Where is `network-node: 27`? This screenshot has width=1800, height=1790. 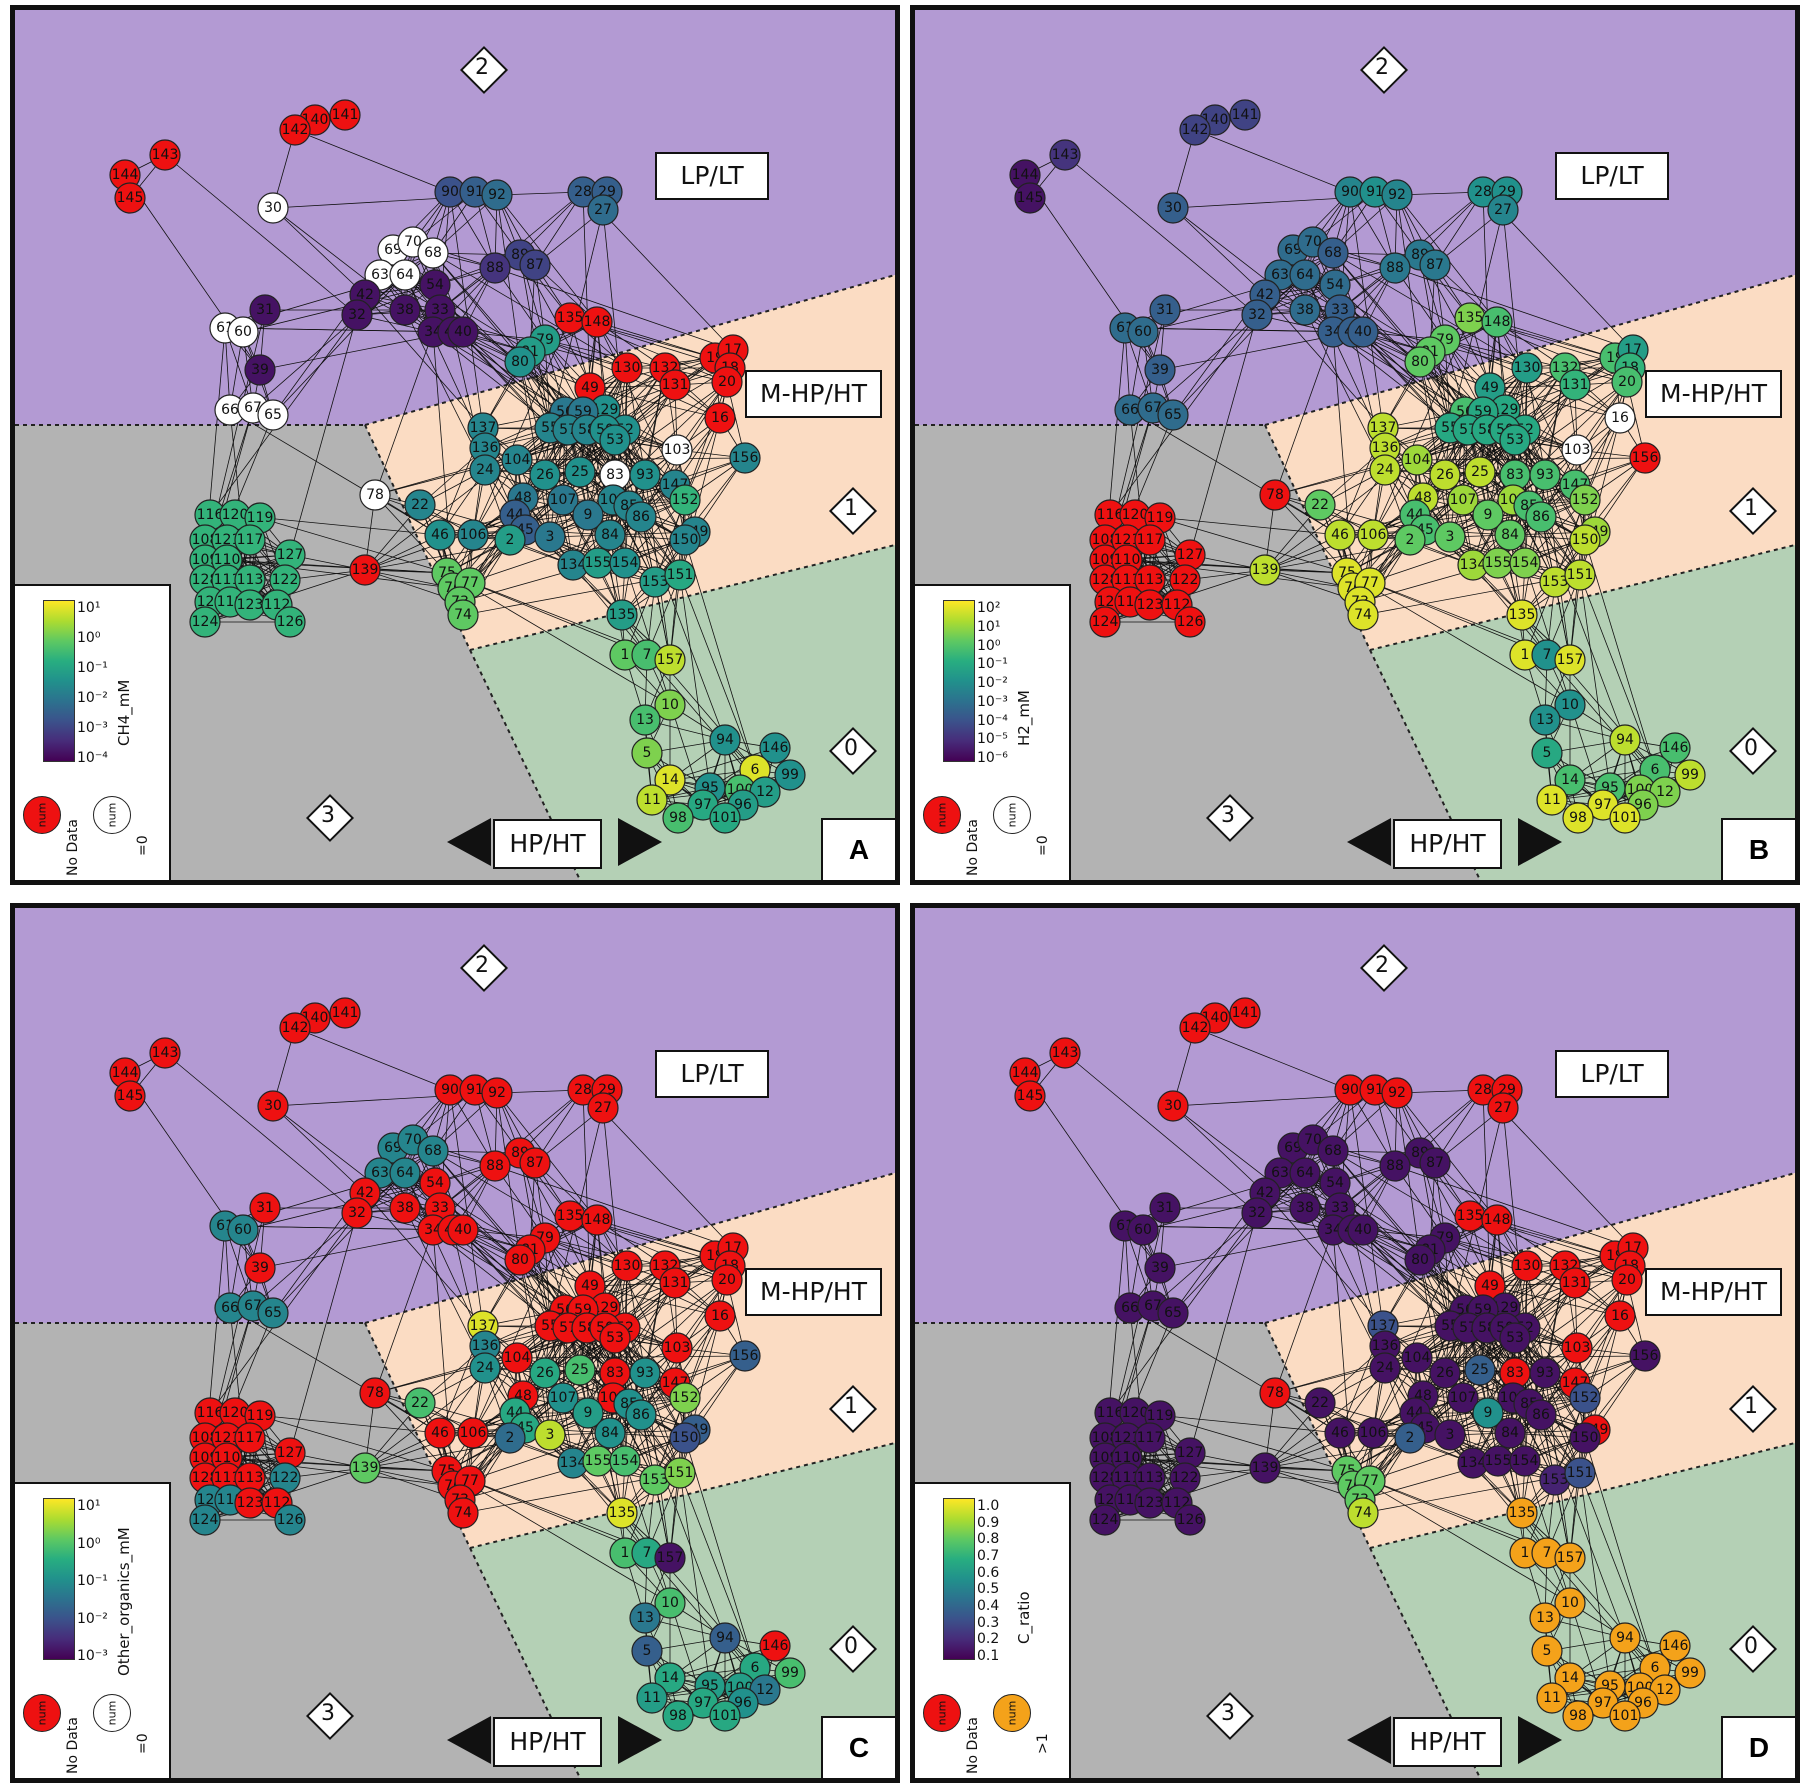 network-node: 27 is located at coordinates (1503, 210).